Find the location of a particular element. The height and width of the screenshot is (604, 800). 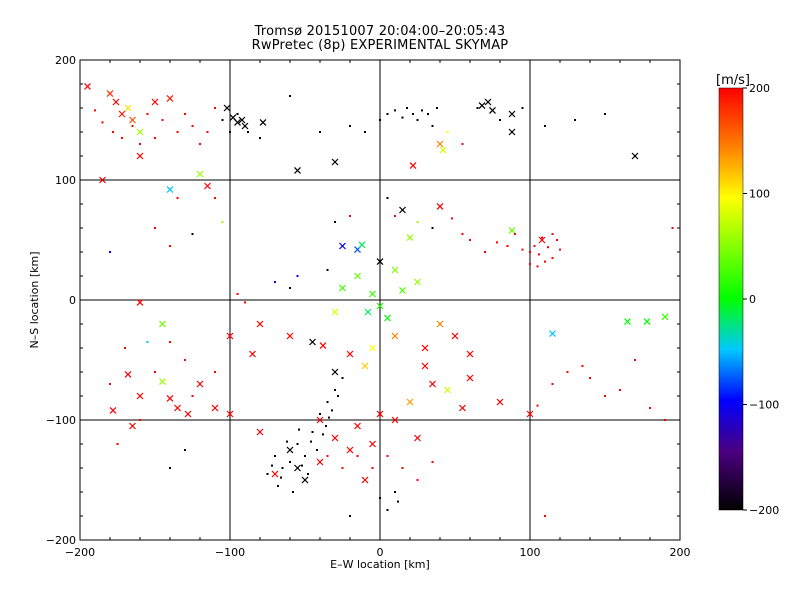

y-tick-label: 0 is located at coordinates (72, 300).